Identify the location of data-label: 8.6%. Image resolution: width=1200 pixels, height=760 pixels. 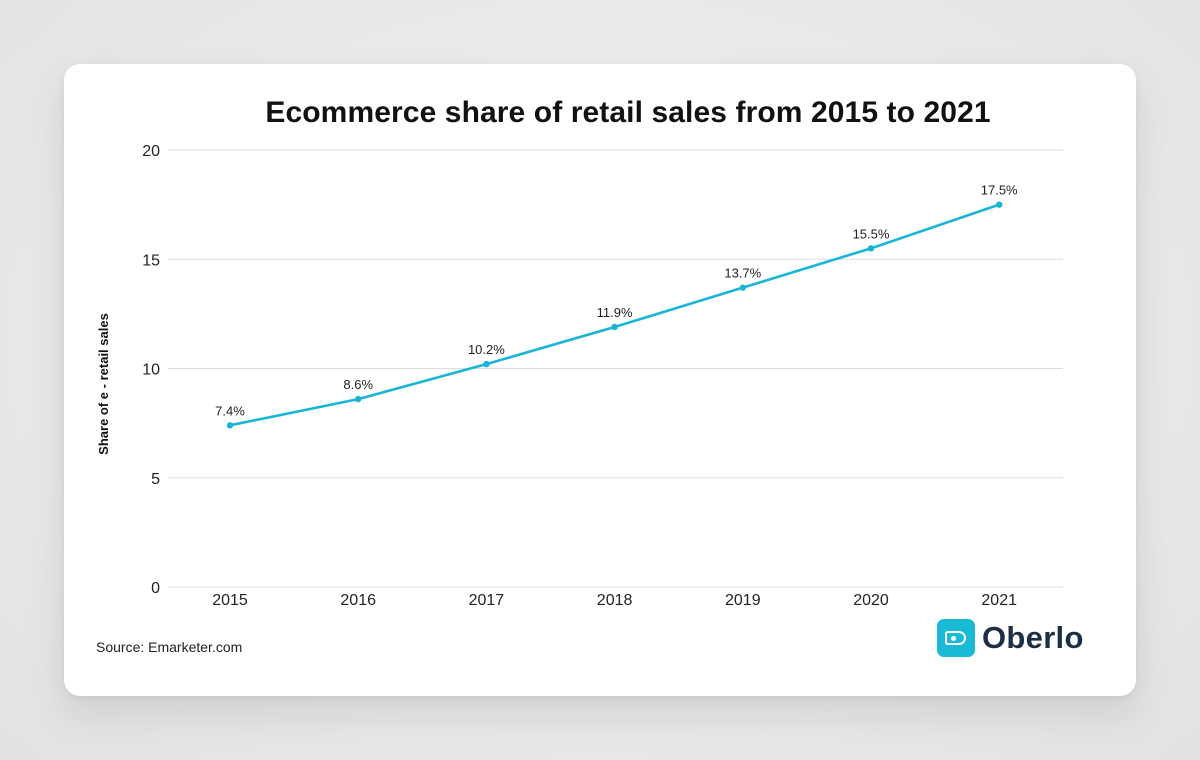
(358, 384).